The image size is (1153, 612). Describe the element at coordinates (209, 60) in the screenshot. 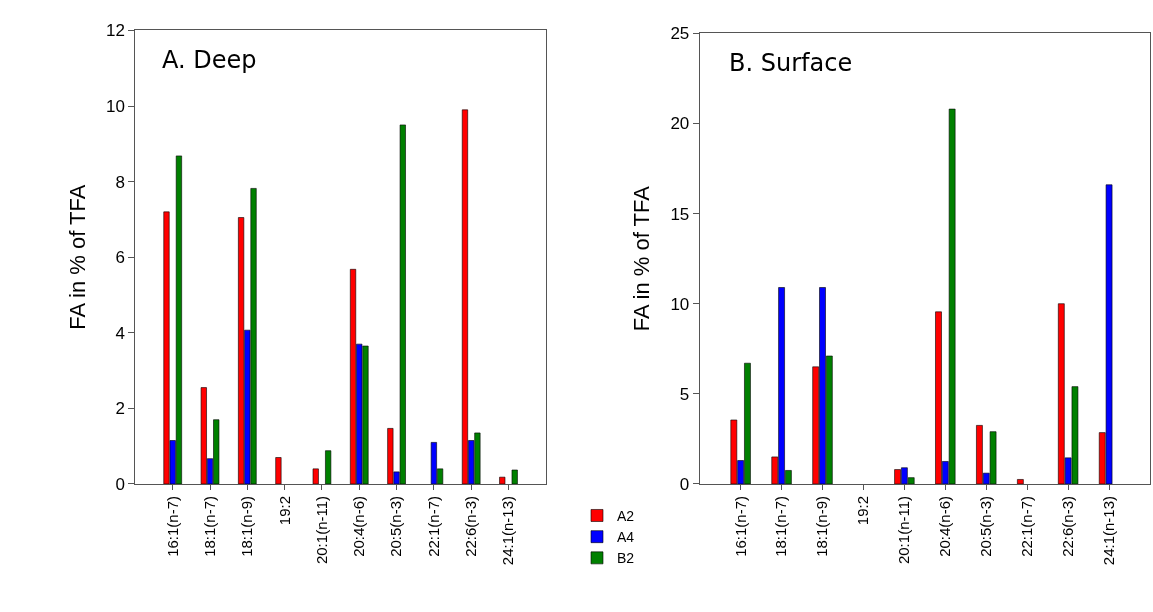

I see `text: A. Deep` at that location.